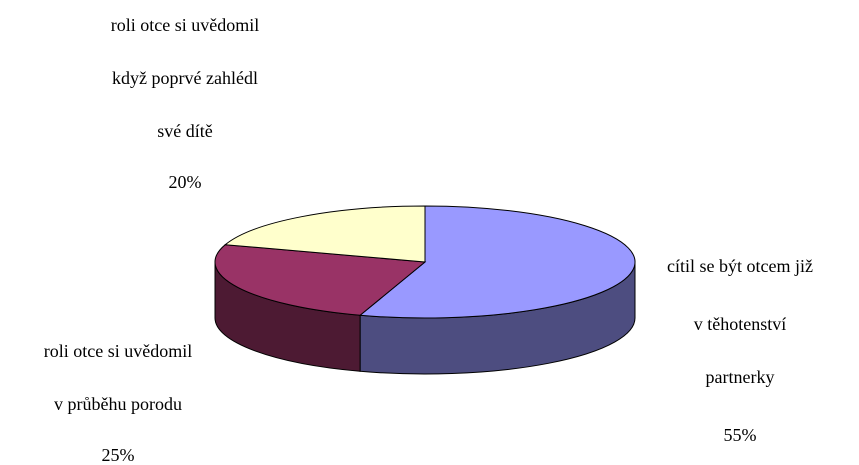 This screenshot has width=859, height=465. Describe the element at coordinates (185, 78) in the screenshot. I see `slice-label: když poprvé zahlédl` at that location.